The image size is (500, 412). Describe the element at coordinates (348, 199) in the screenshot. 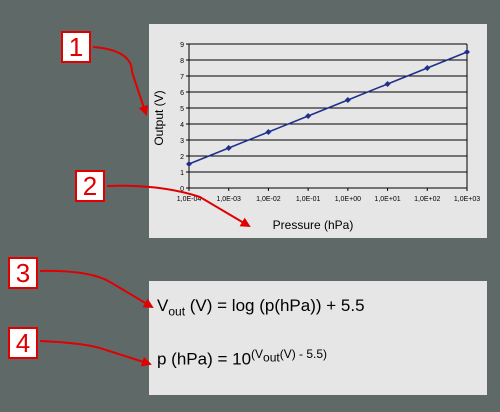

I see `x-tick-label: 1,0E+00` at that location.